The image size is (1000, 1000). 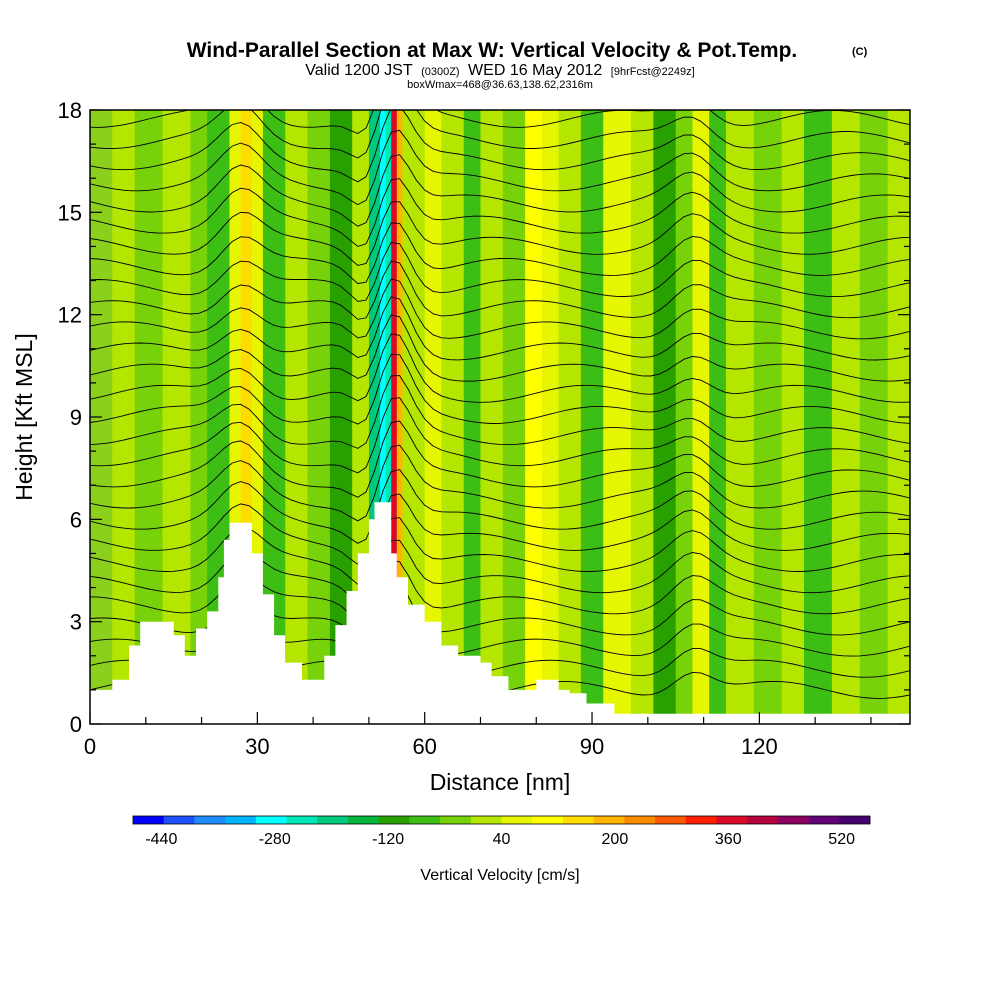 I want to click on colorbar-tick-label: 200, so click(x=615, y=839).